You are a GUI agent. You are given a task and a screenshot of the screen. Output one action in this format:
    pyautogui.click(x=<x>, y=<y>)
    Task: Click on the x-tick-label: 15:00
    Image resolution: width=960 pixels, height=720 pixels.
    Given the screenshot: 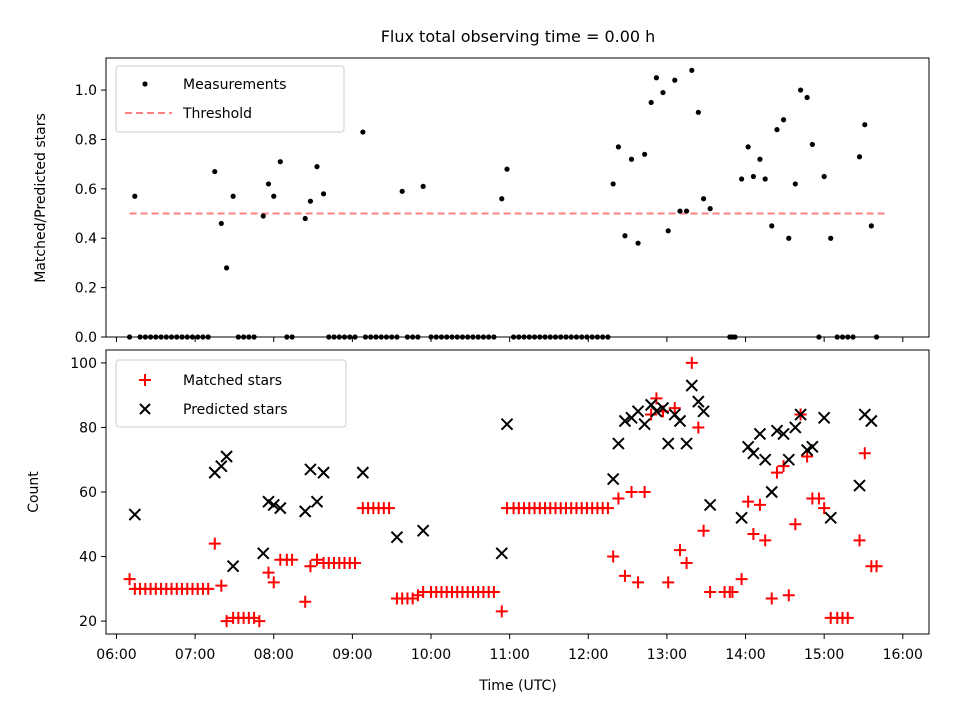 What is the action you would take?
    pyautogui.click(x=824, y=655)
    